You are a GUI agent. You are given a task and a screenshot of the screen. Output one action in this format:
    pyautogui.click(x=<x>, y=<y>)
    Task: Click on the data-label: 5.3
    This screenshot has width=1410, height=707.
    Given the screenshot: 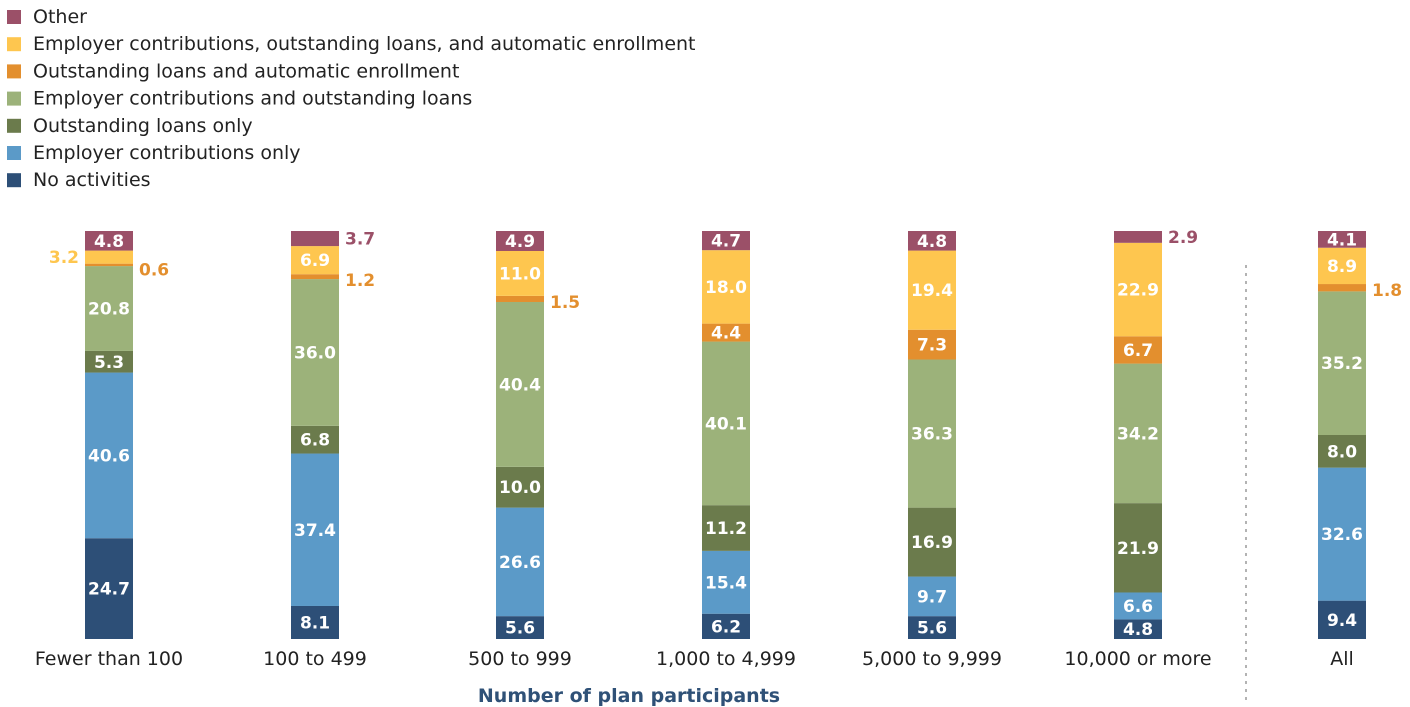 What is the action you would take?
    pyautogui.click(x=109, y=363)
    